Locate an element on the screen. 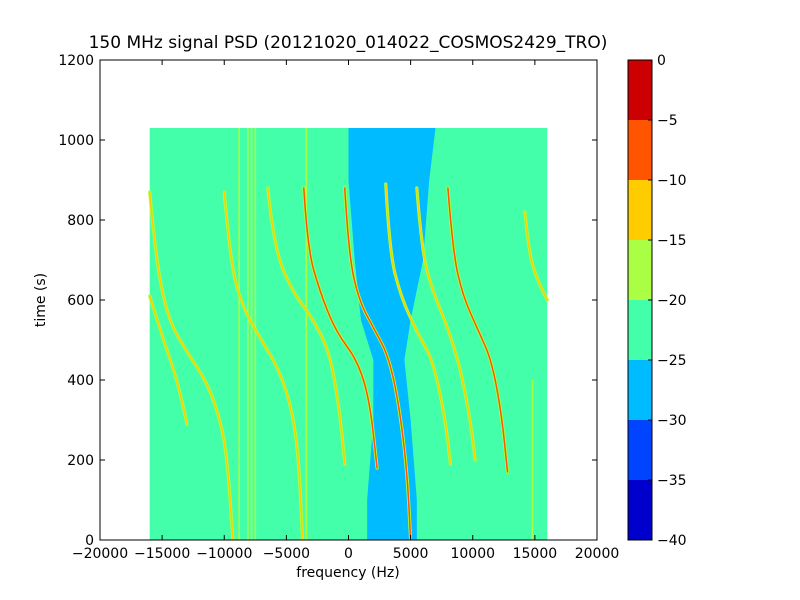 Image resolution: width=800 pixels, height=600 pixels. colorbar-tick-label: −30 is located at coordinates (672, 421).